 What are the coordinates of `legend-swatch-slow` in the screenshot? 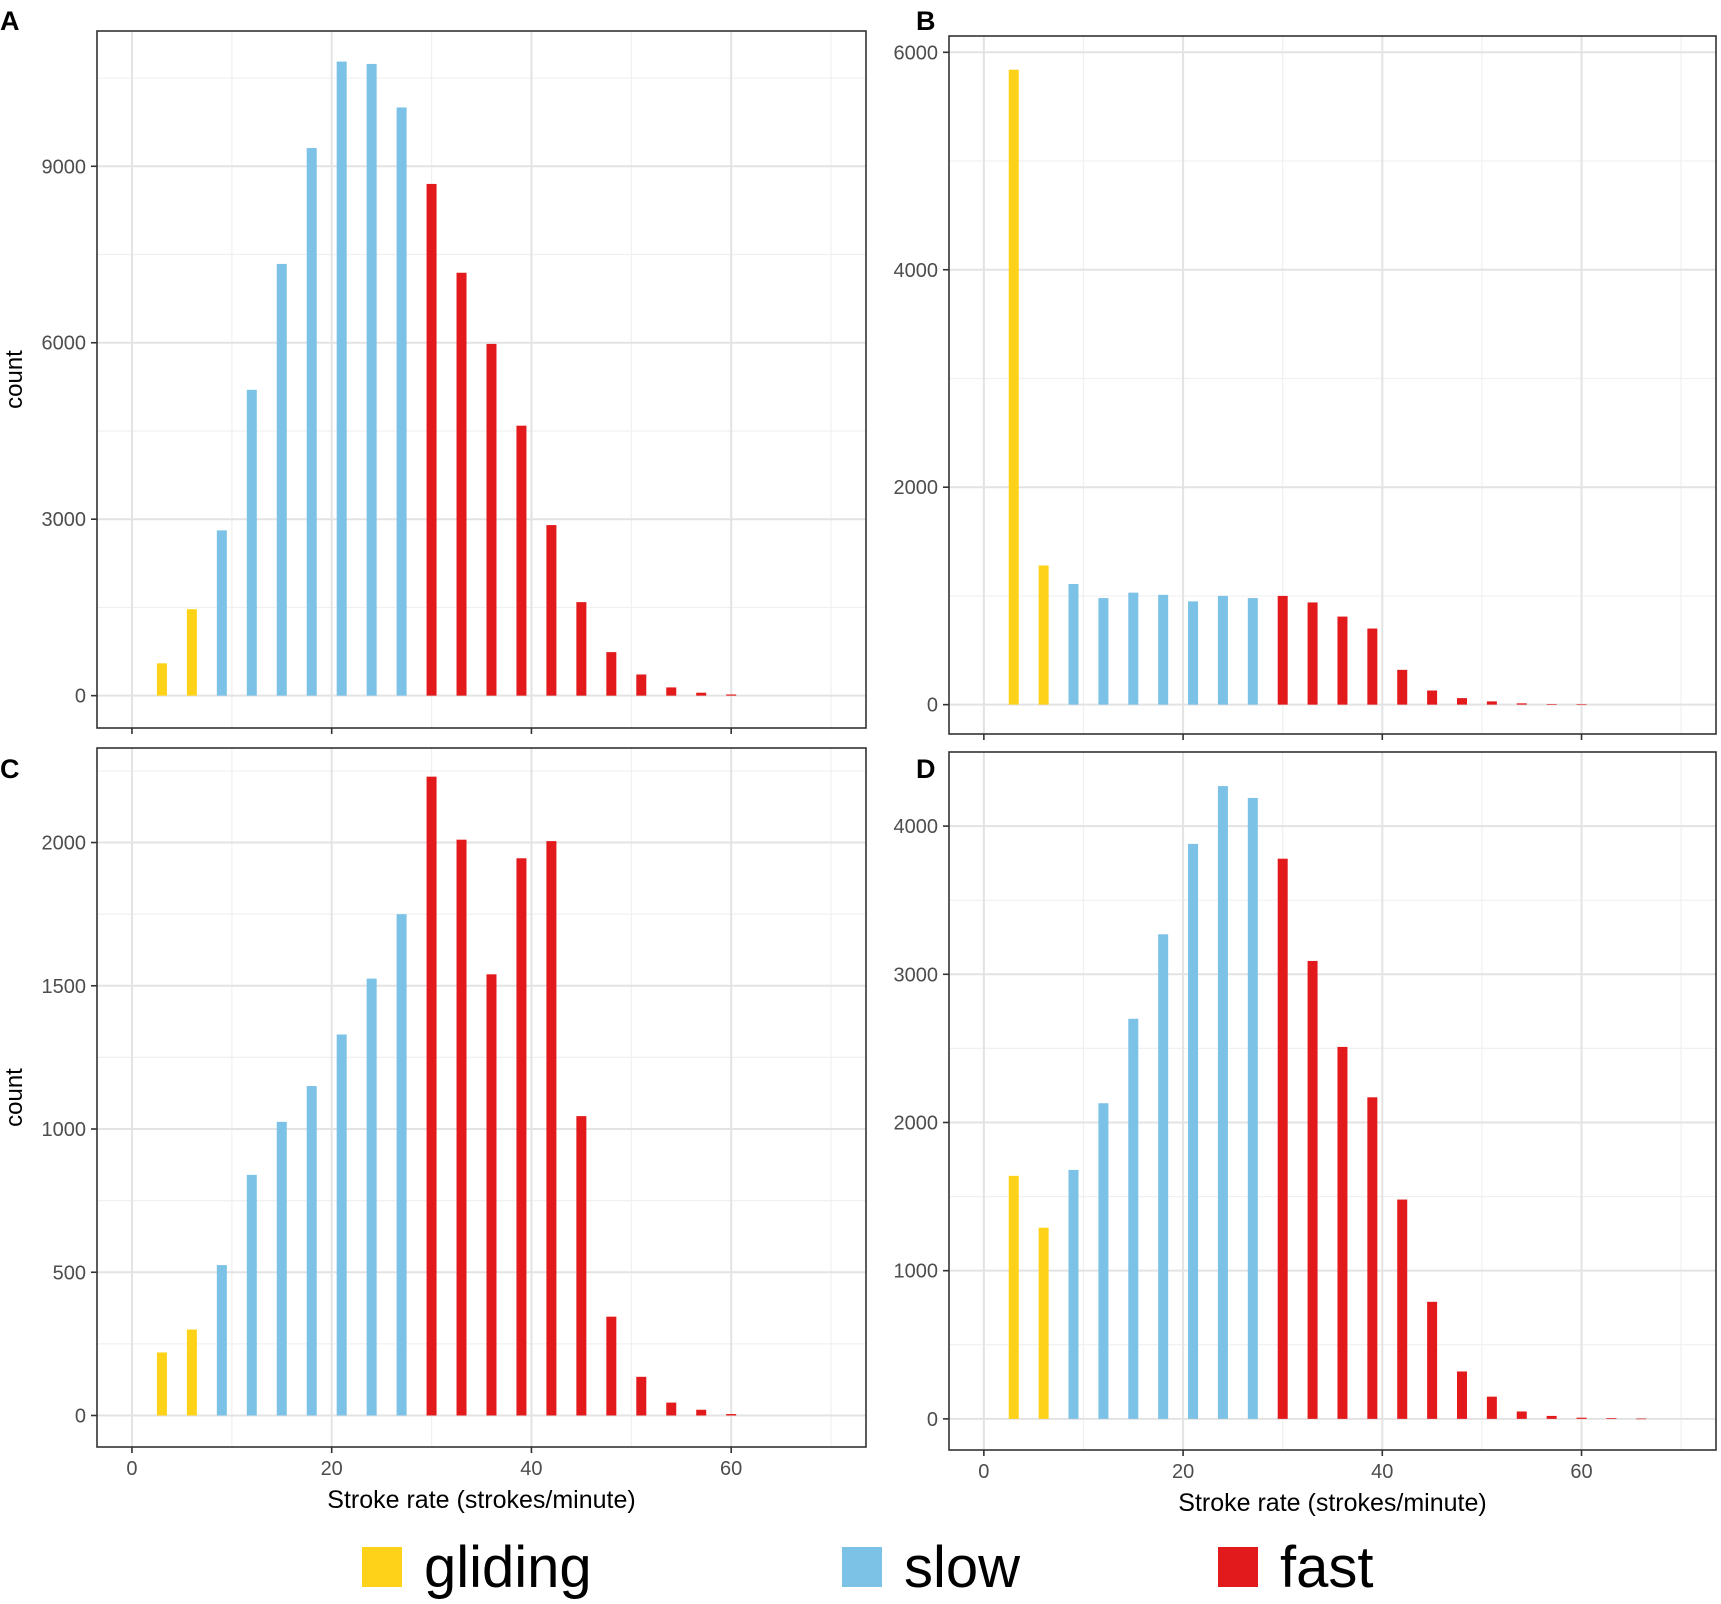 It's located at (862, 1567).